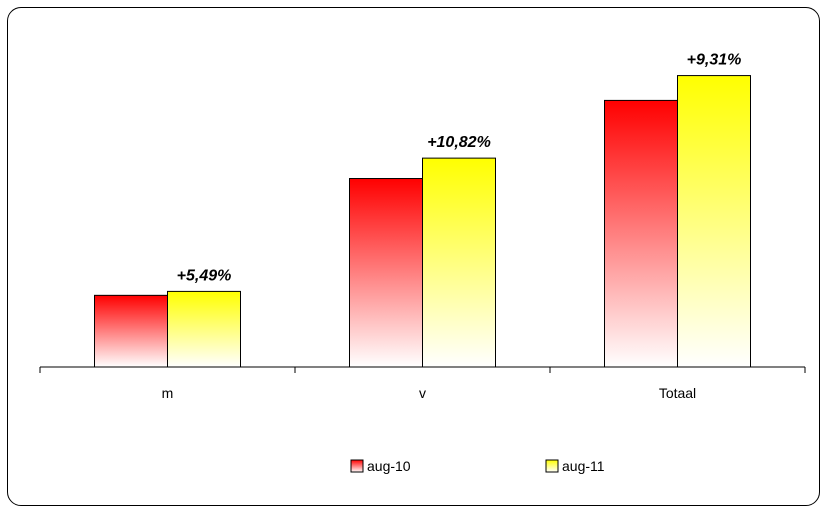 Image resolution: width=828 pixels, height=513 pixels. What do you see at coordinates (641, 233) in the screenshot?
I see `bar-aug-10-Totaal` at bounding box center [641, 233].